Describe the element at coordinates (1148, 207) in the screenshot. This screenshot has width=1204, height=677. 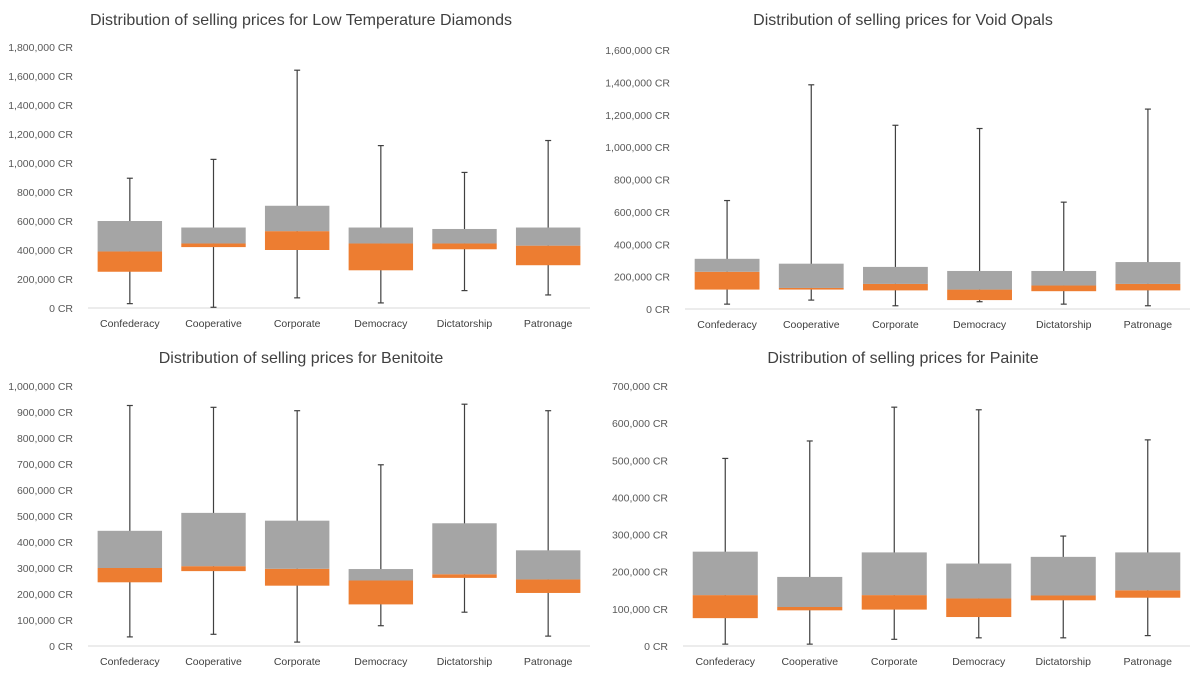
I see `box-patronage` at that location.